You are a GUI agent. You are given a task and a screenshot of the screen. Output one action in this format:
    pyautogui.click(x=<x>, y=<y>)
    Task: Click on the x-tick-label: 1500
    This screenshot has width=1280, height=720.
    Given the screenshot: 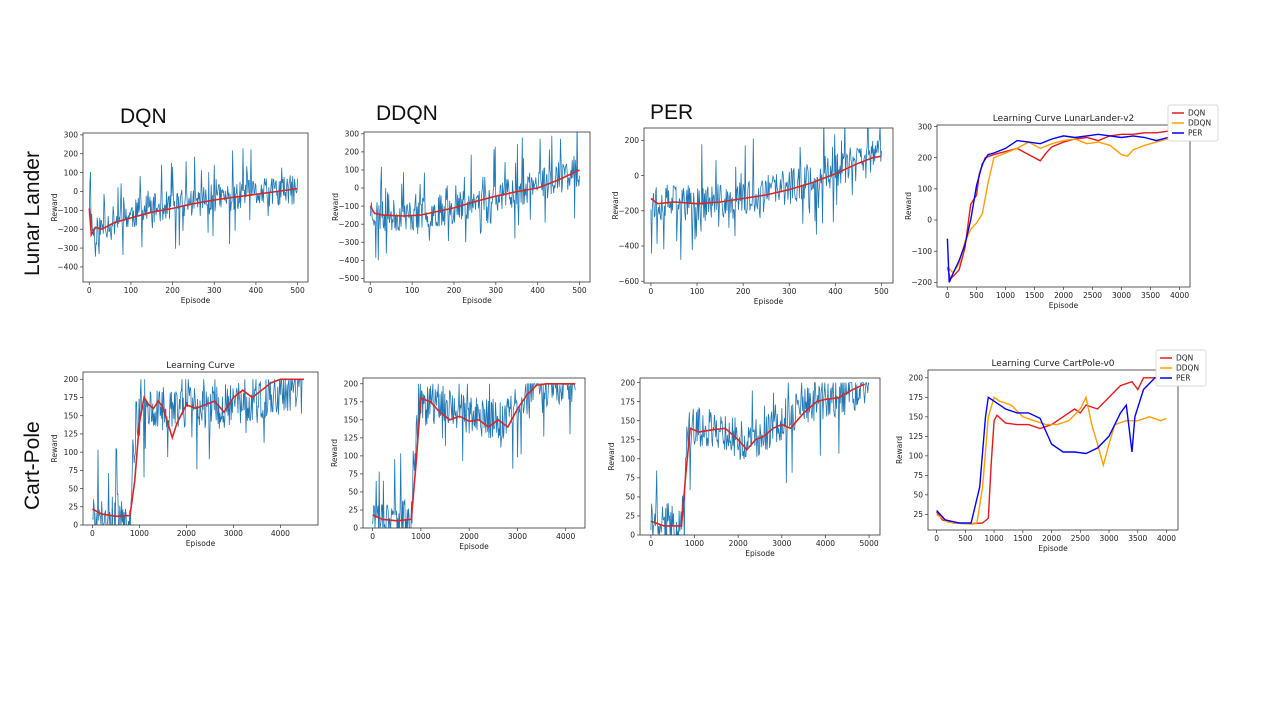 What is the action you would take?
    pyautogui.click(x=1022, y=538)
    